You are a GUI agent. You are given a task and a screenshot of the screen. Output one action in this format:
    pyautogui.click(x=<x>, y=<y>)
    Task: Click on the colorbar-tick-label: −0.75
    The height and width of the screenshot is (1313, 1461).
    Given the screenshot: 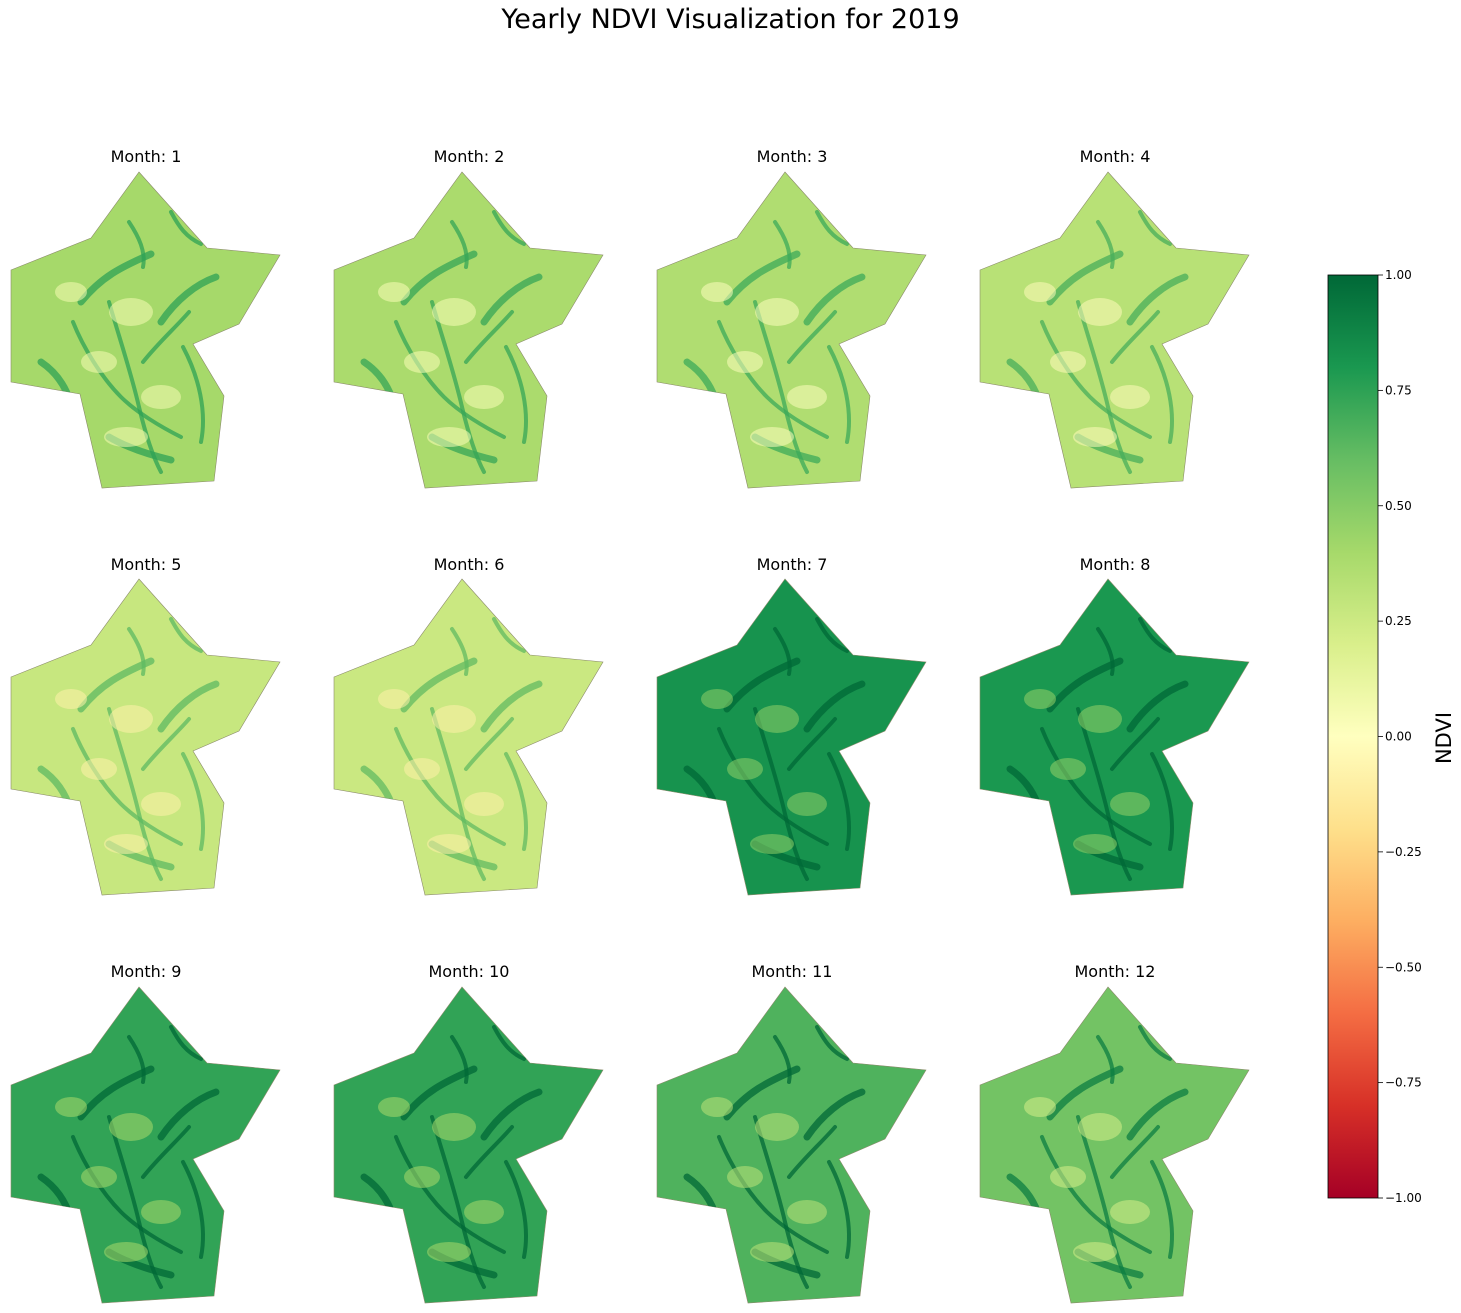 What is the action you would take?
    pyautogui.click(x=1403, y=1083)
    